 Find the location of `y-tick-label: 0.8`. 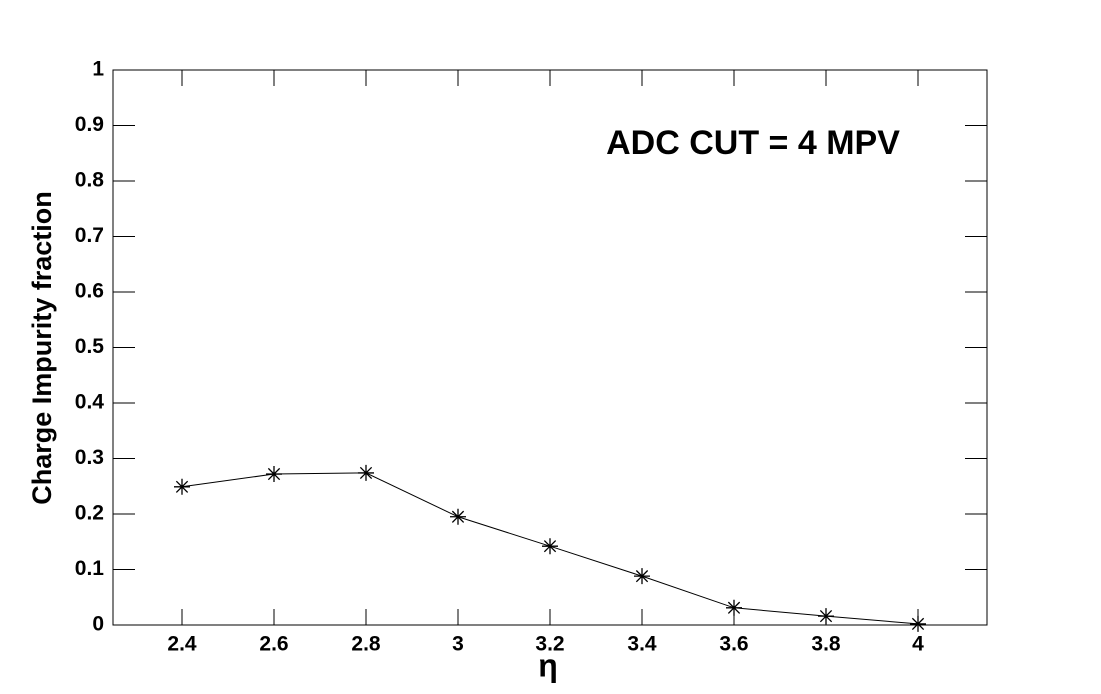

y-tick-label: 0.8 is located at coordinates (90, 180).